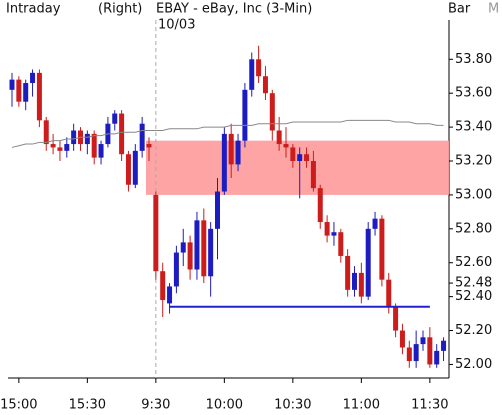 This screenshot has height=415, width=502. I want to click on x-tick-label: 15:00, so click(18, 405).